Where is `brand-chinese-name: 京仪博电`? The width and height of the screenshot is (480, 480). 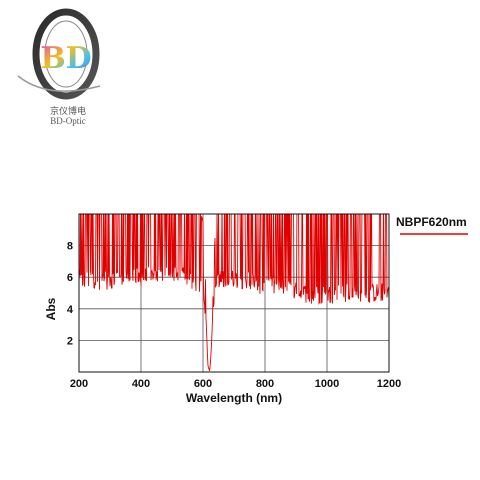 brand-chinese-name: 京仪博电 is located at coordinates (67, 112).